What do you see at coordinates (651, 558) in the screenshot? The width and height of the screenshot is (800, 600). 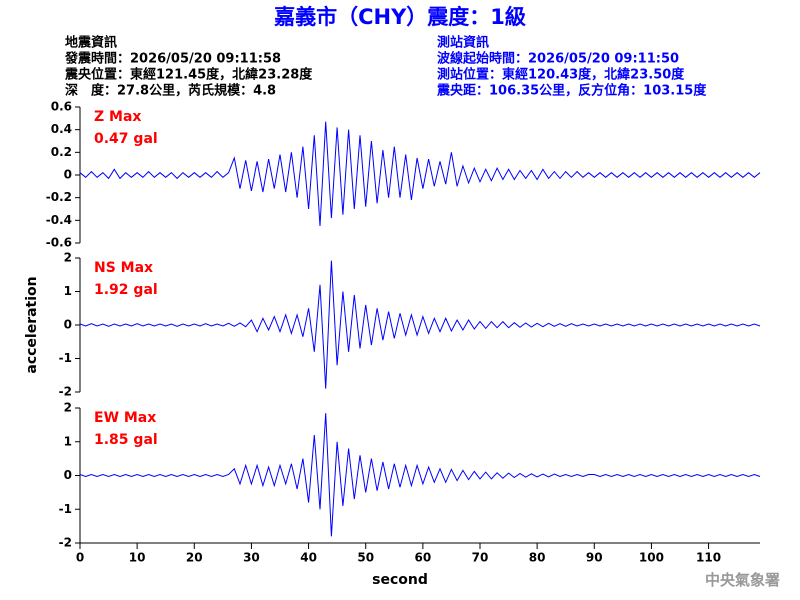 I see `x-tick-label: 100` at bounding box center [651, 558].